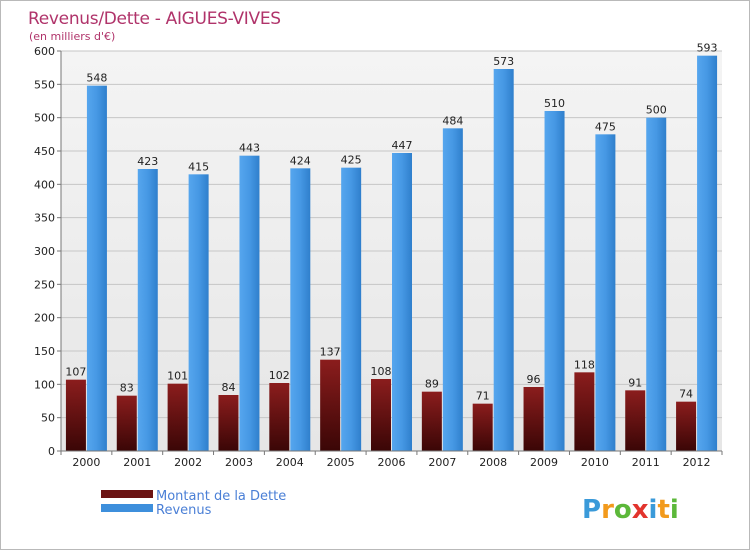 The image size is (750, 550). I want to click on bar-revenue-2004, so click(300, 310).